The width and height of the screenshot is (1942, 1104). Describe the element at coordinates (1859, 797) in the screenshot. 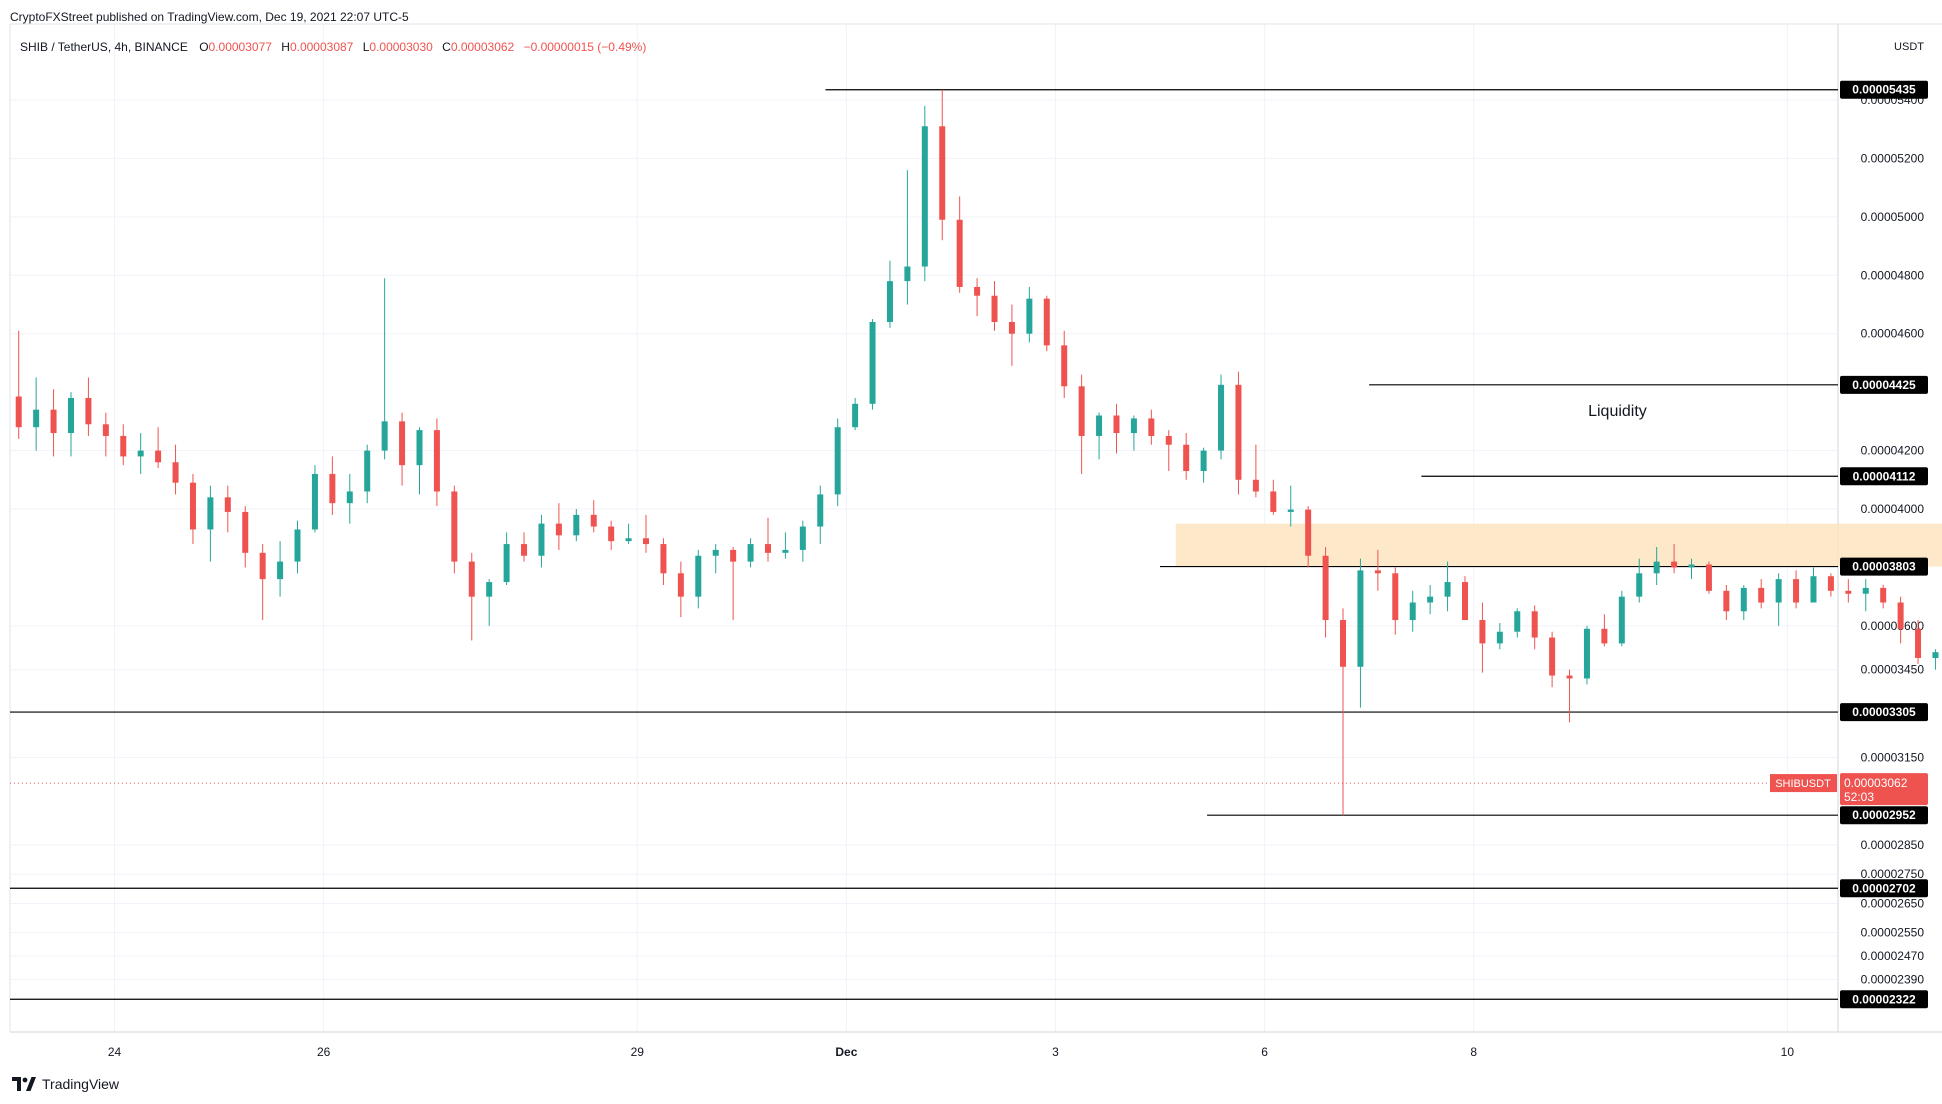

I see `bar-countdown: 52:03` at that location.